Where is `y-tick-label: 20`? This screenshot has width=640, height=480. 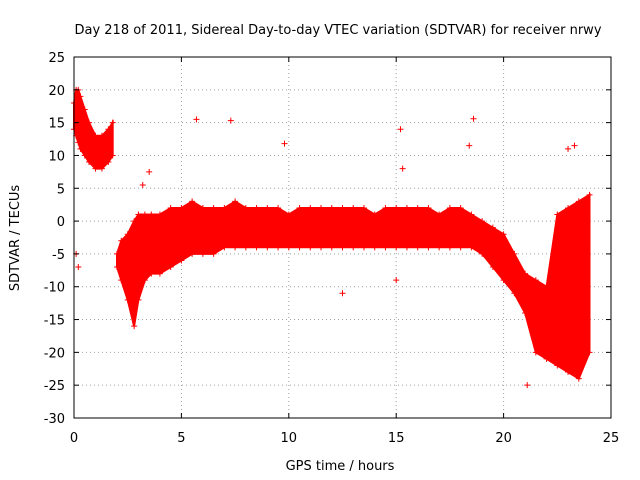
y-tick-label: 20 is located at coordinates (56, 91).